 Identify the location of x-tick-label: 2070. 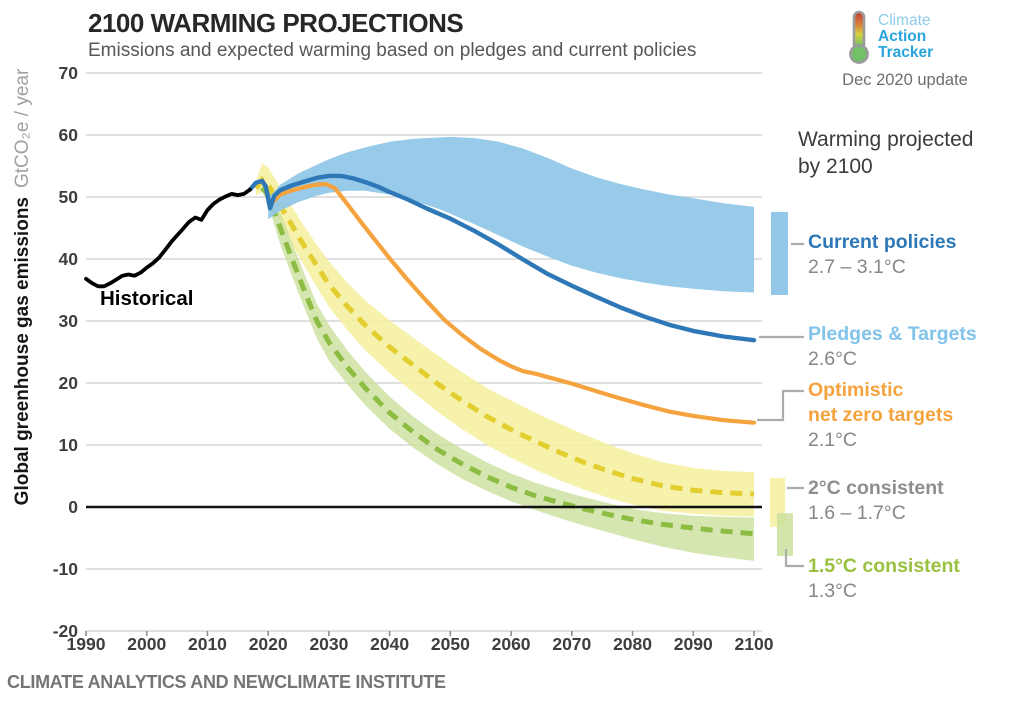
(571, 644).